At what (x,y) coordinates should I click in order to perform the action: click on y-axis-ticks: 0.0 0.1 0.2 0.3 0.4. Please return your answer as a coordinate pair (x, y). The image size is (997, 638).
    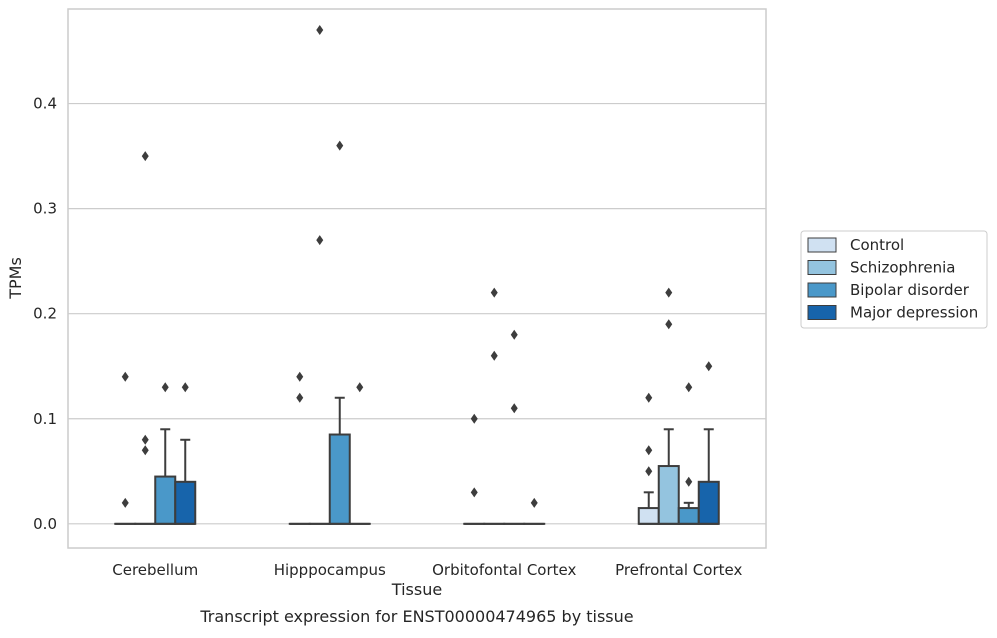
    Looking at the image, I should click on (45, 314).